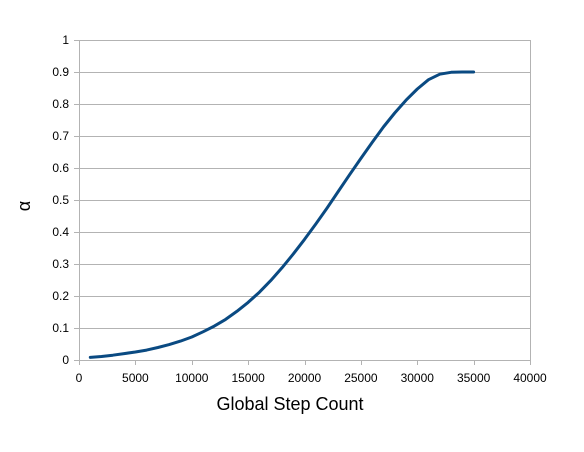 Image resolution: width=584 pixels, height=452 pixels. What do you see at coordinates (24, 206) in the screenshot?
I see `y-axis-title: α` at bounding box center [24, 206].